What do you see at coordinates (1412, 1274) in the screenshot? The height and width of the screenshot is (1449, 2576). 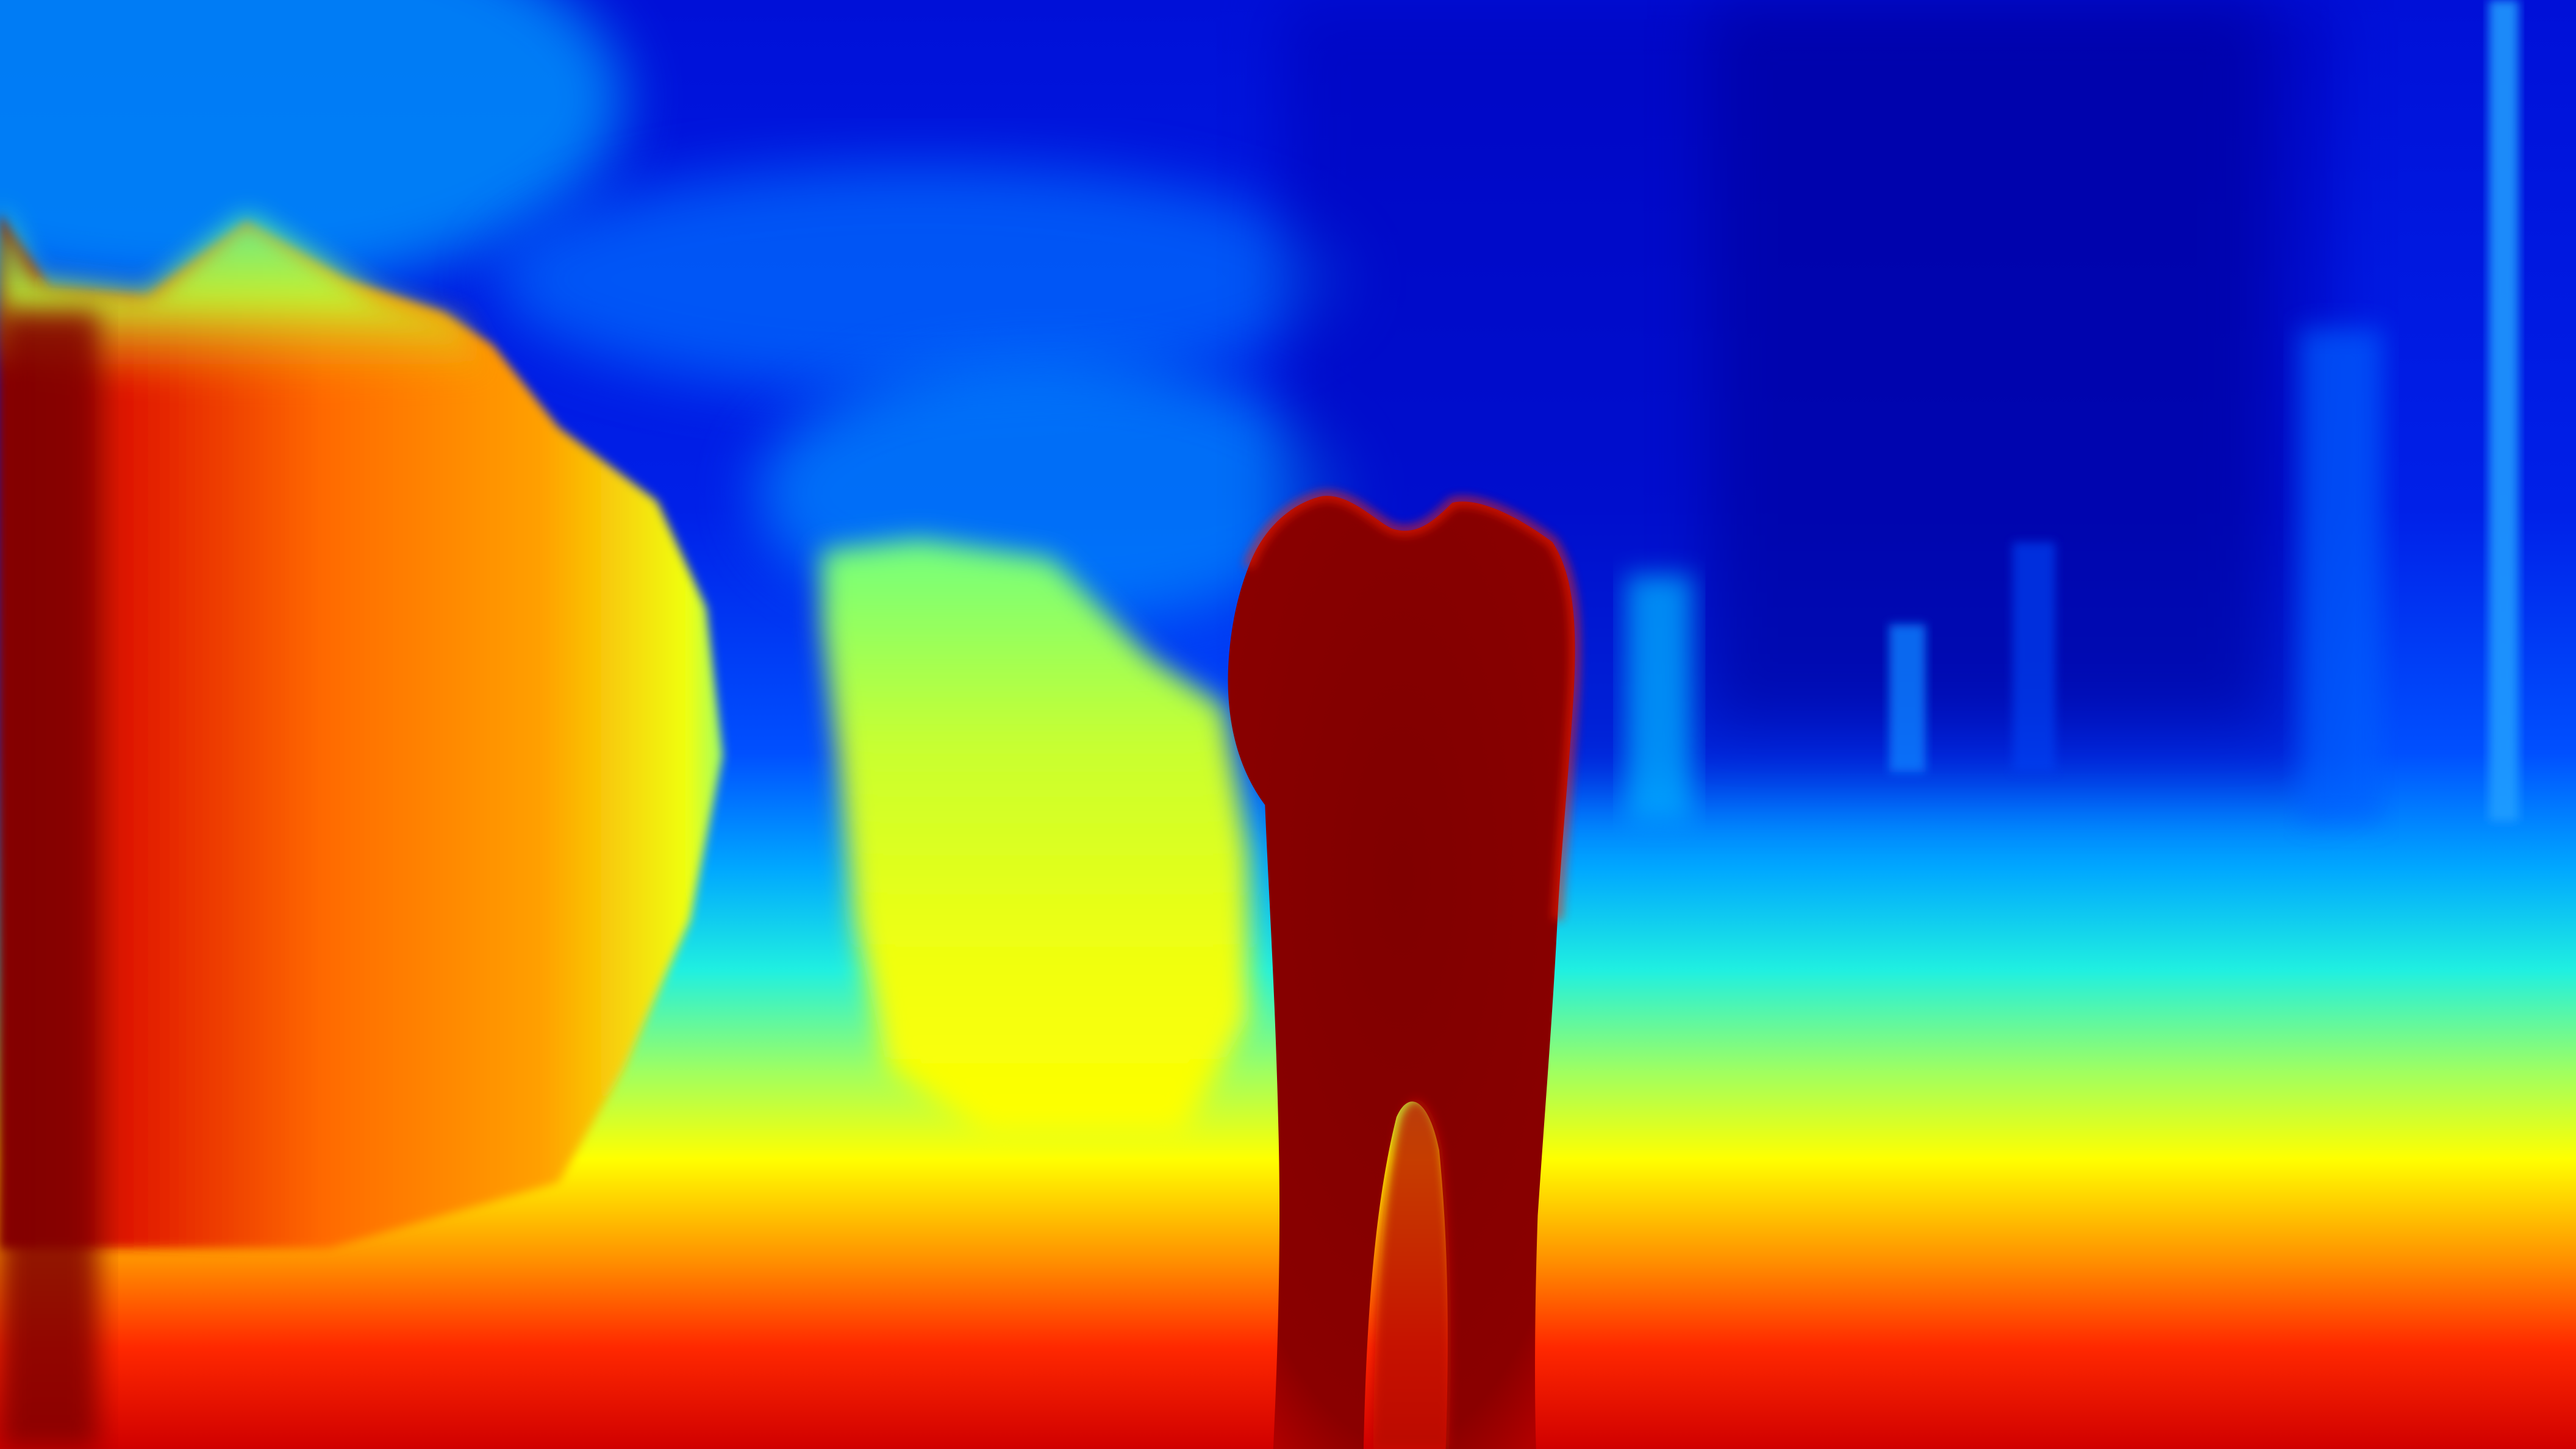 I see `foreground-figure-gap` at bounding box center [1412, 1274].